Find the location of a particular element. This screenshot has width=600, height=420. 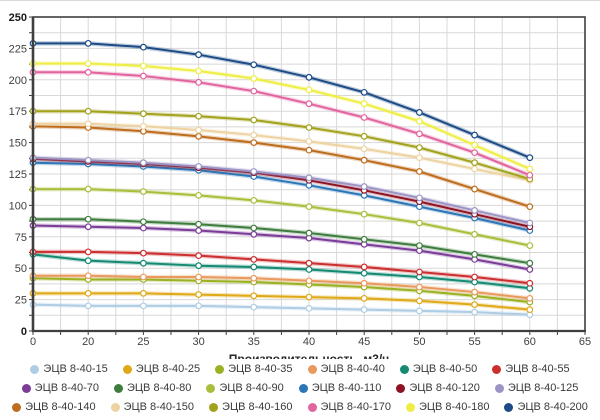

legend-item: ЭЦВ 8-40-140 is located at coordinates (54, 407).